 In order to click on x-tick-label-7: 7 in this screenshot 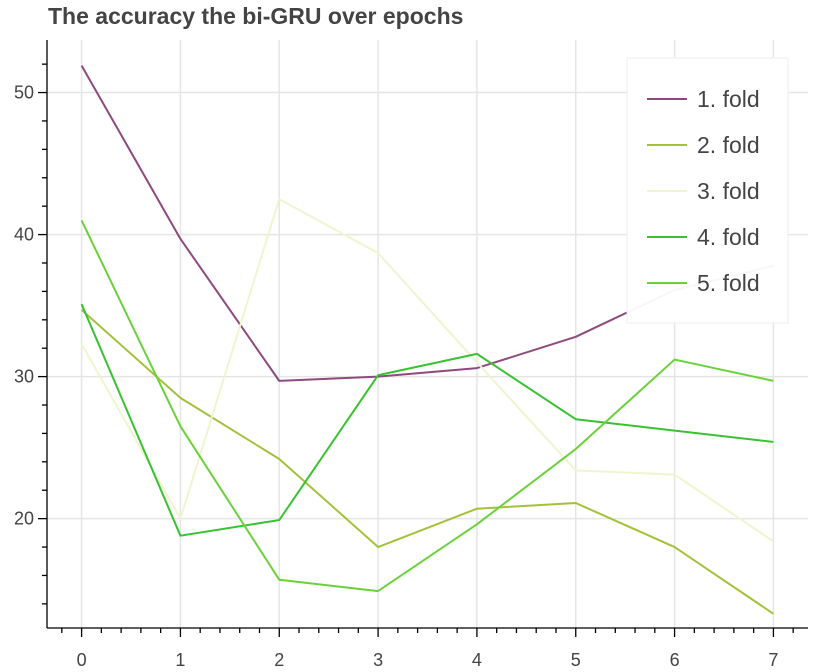, I will do `click(773, 660)`.